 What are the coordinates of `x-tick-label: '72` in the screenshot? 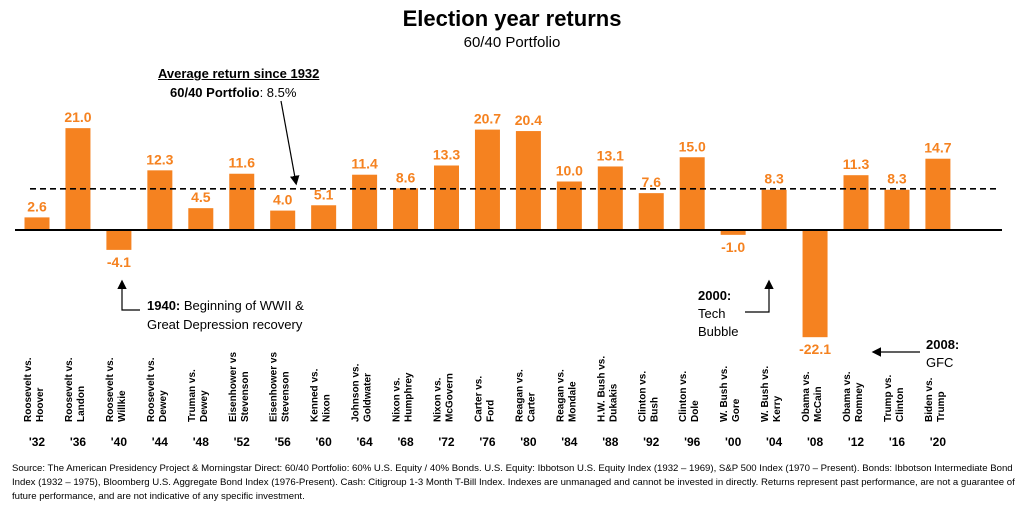 It's located at (446, 442).